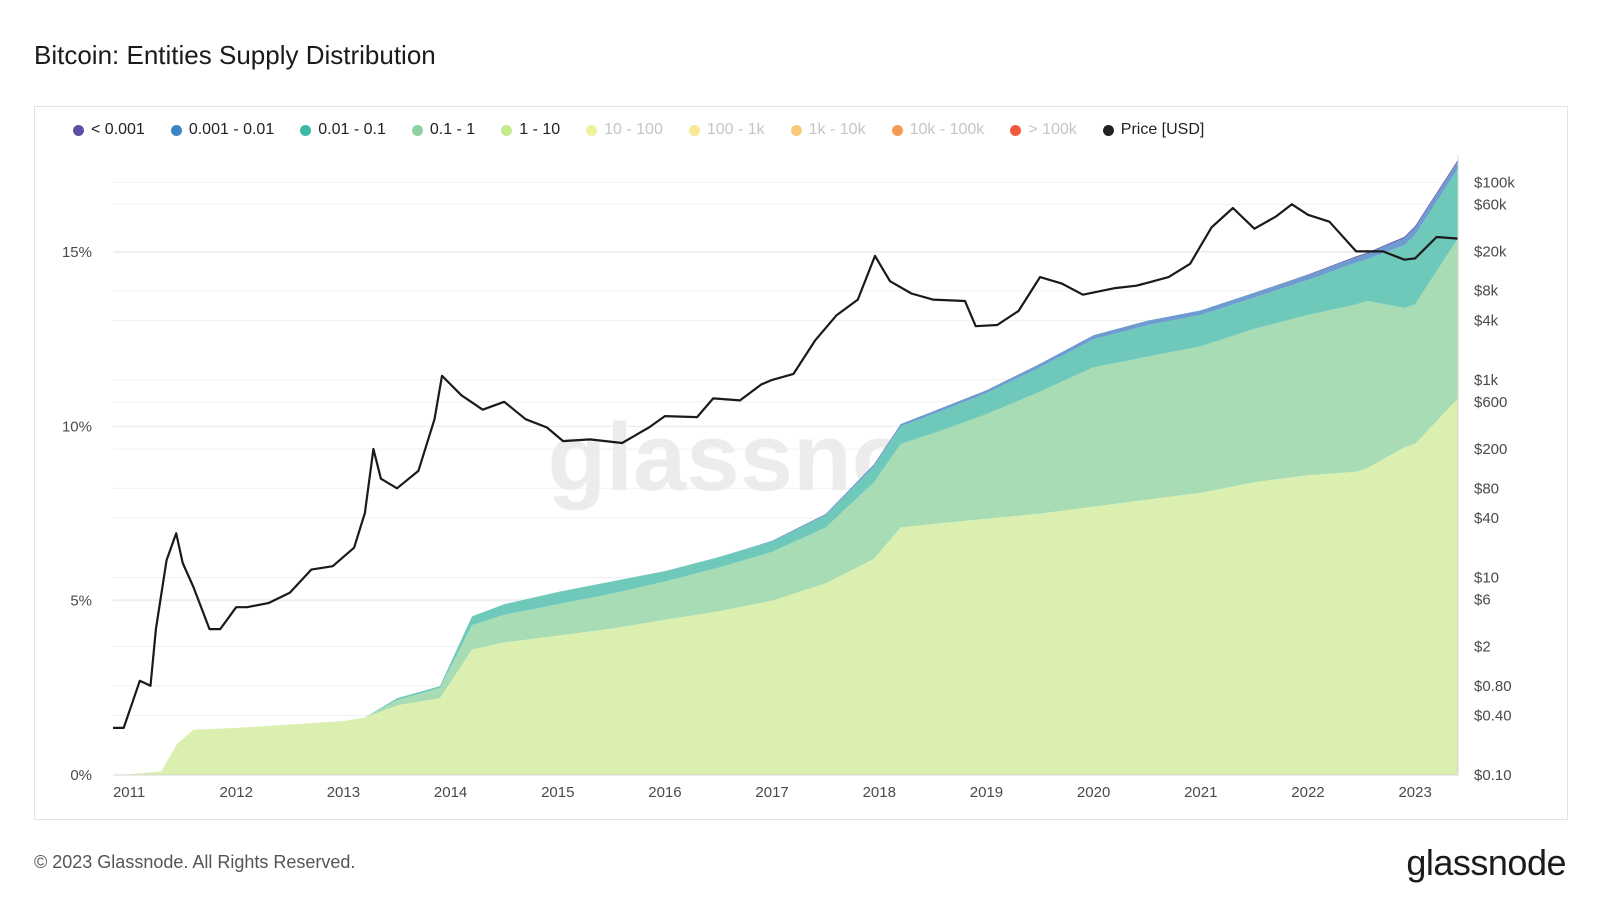 The image size is (1600, 900). What do you see at coordinates (1486, 320) in the screenshot?
I see `y-right-tick-label: $4k` at bounding box center [1486, 320].